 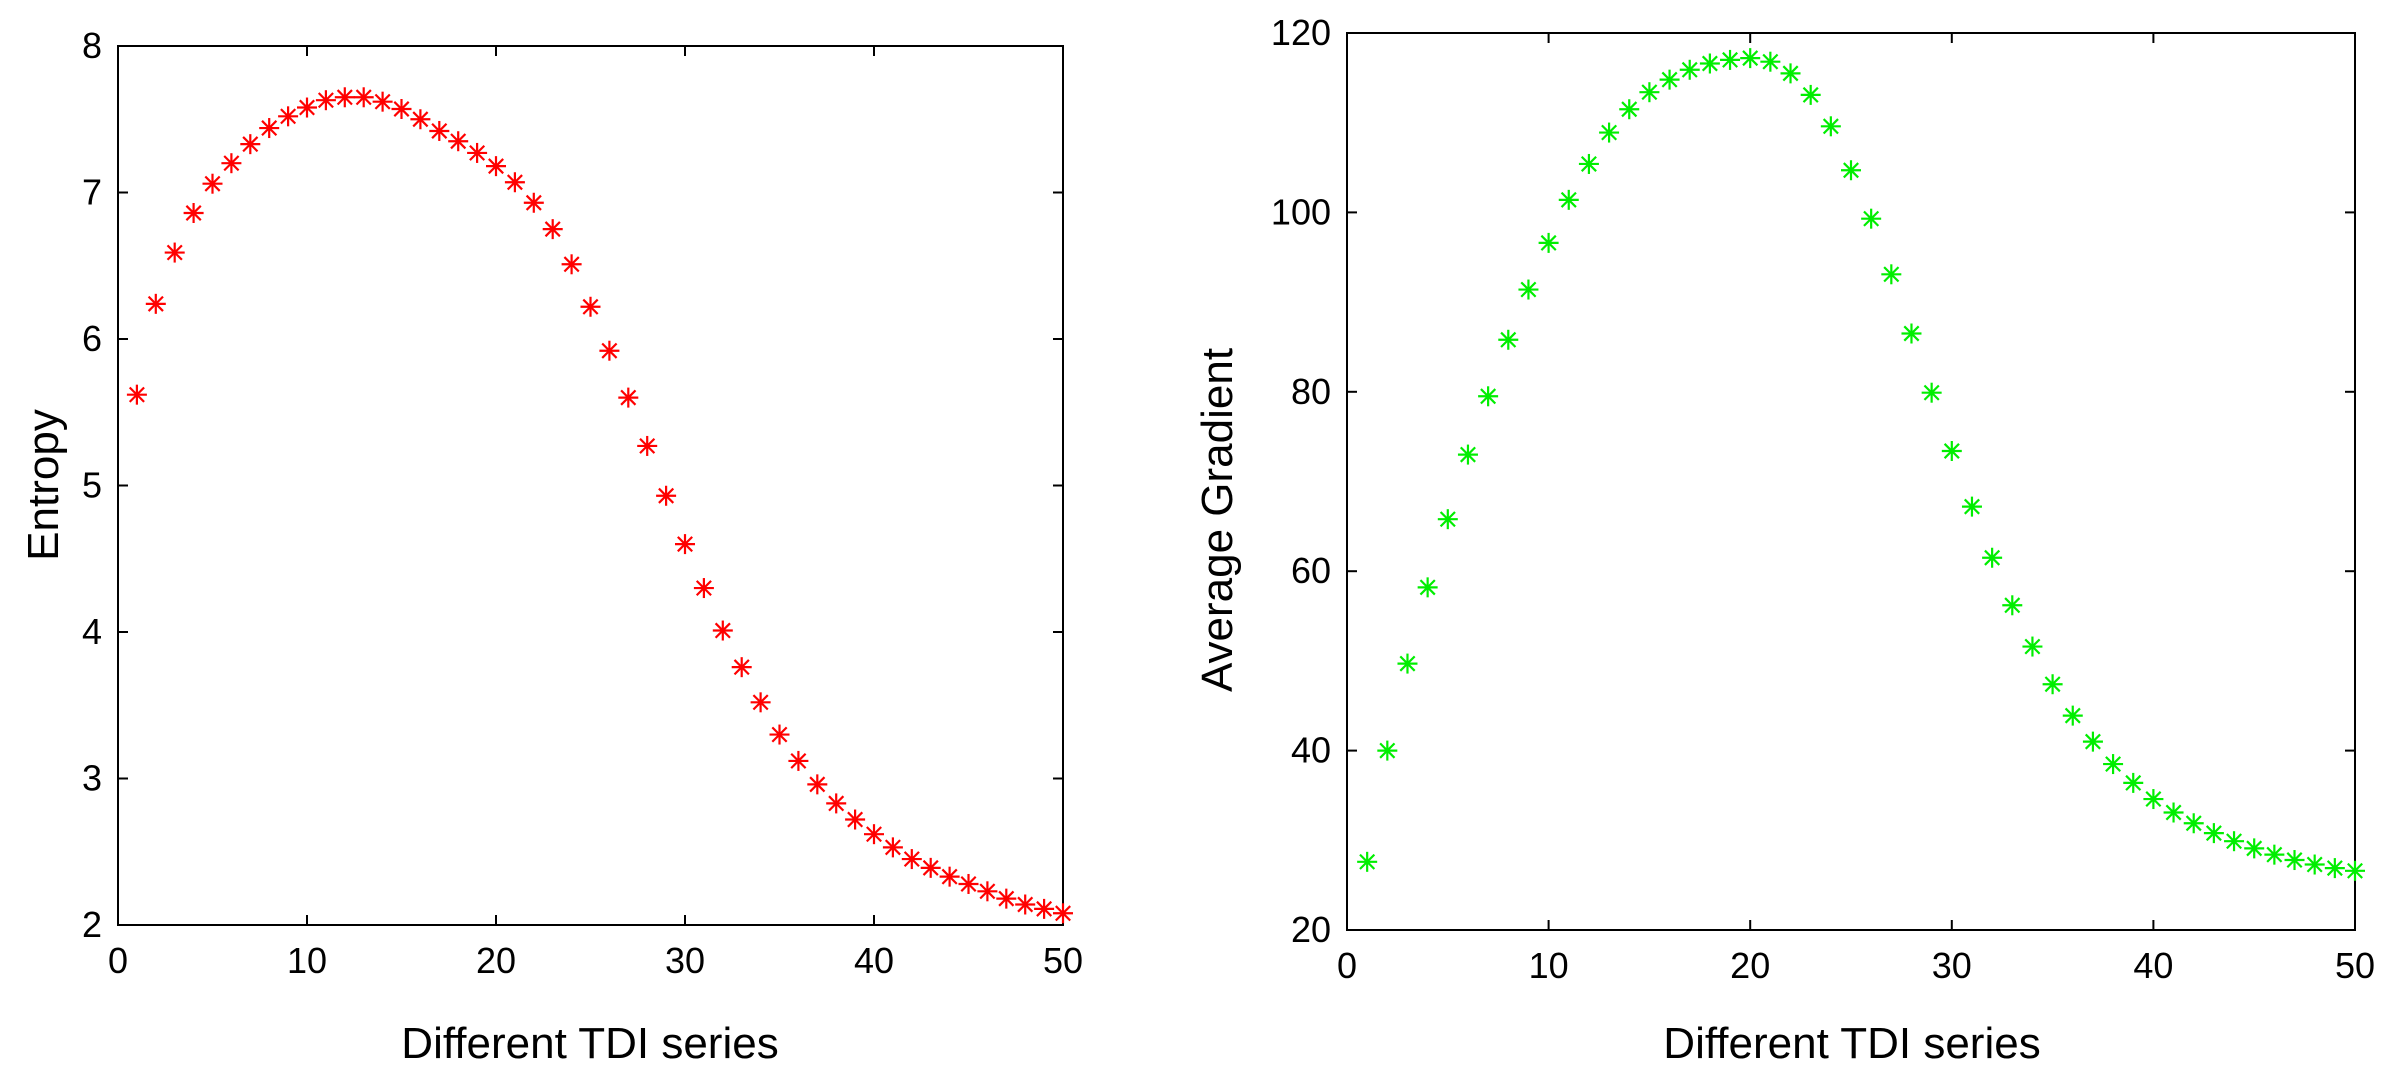 I want to click on entropy-chart-y-tick-label: 4, so click(x=92, y=631).